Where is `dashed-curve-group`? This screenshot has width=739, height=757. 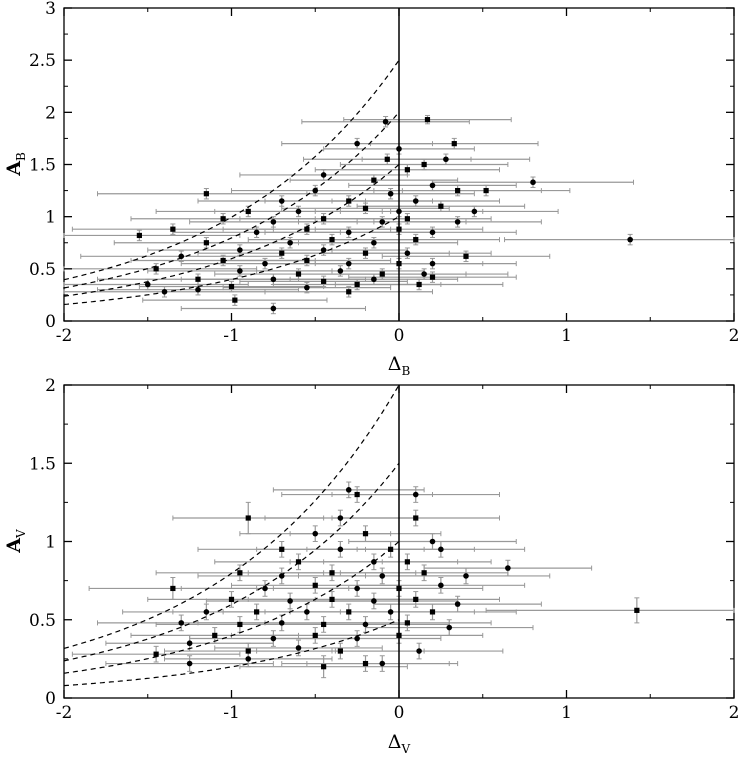
dashed-curve-group is located at coordinates (231, 182).